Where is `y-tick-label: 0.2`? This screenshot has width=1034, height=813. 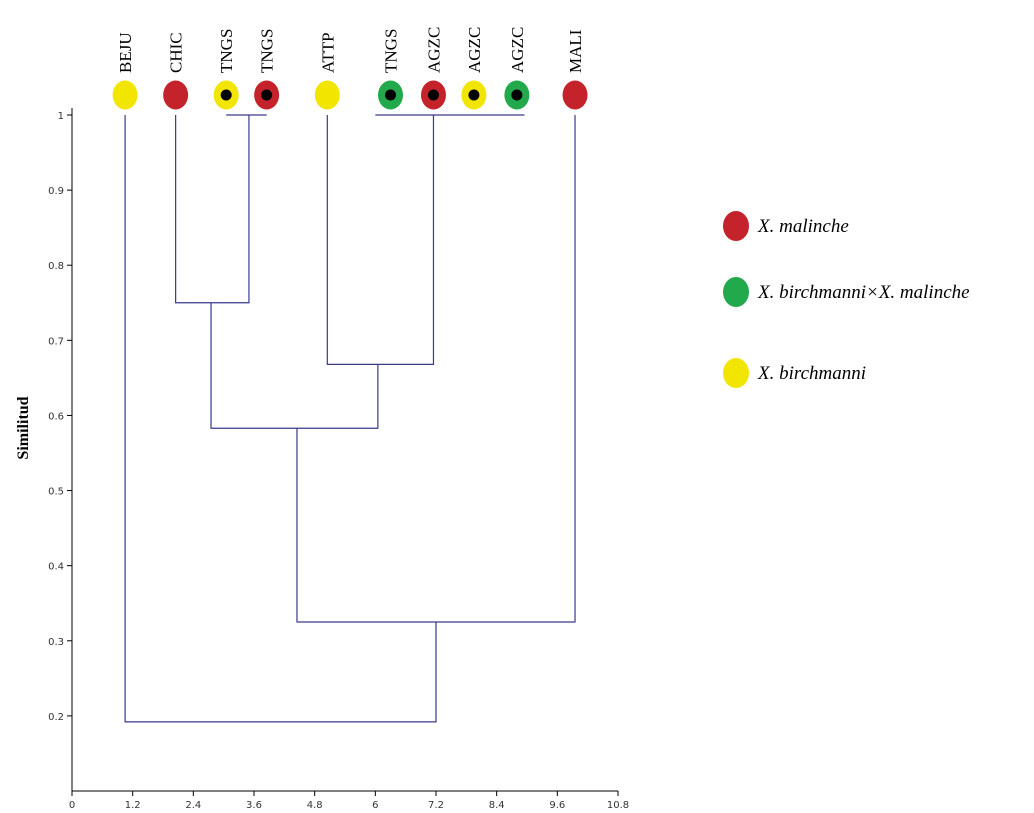
y-tick-label: 0.2 is located at coordinates (56, 717).